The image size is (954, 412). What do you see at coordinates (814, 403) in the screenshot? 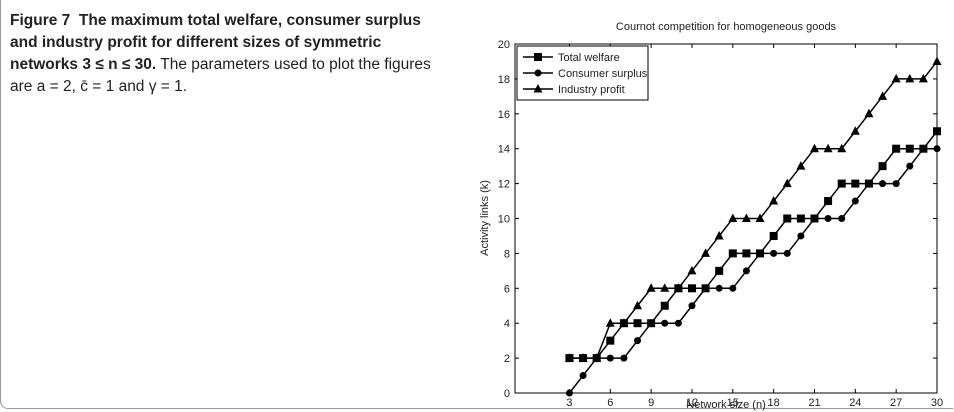
I see `x-tick-label: 21` at bounding box center [814, 403].